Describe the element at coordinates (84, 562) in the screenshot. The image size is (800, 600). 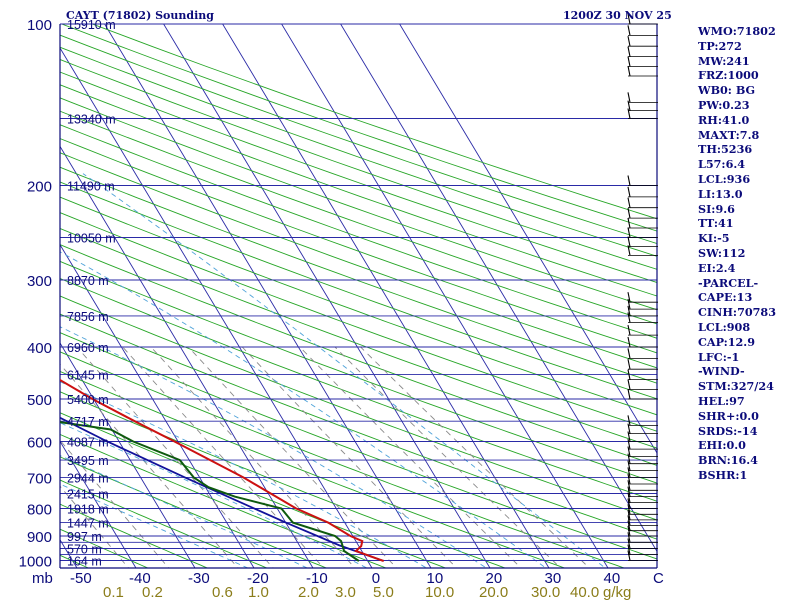
I see `height-label: 164 m` at that location.